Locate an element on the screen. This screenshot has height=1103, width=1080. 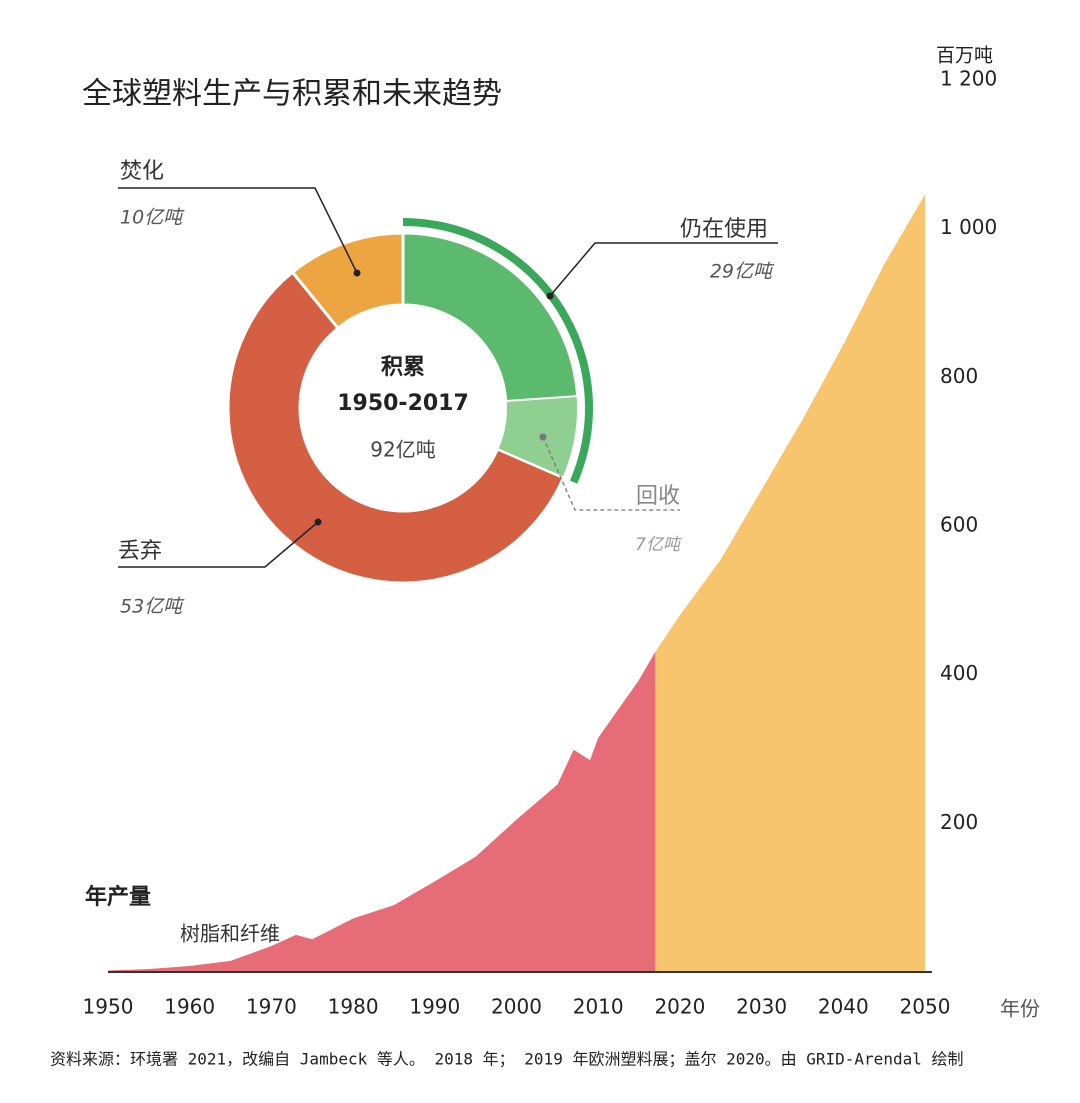
x-tick-label: 1950 is located at coordinates (108, 1007).